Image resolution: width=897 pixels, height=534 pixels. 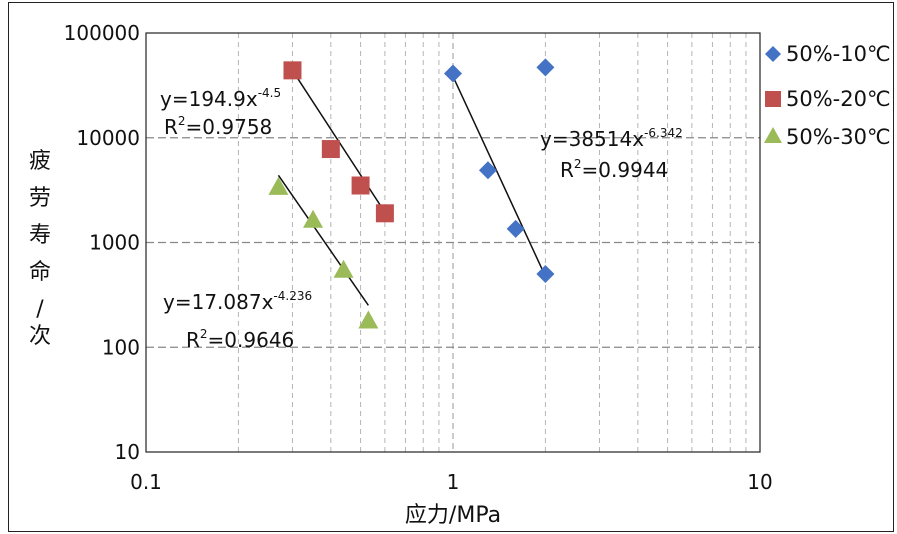 I want to click on r2-10c: R2=0.9944, so click(x=614, y=169).